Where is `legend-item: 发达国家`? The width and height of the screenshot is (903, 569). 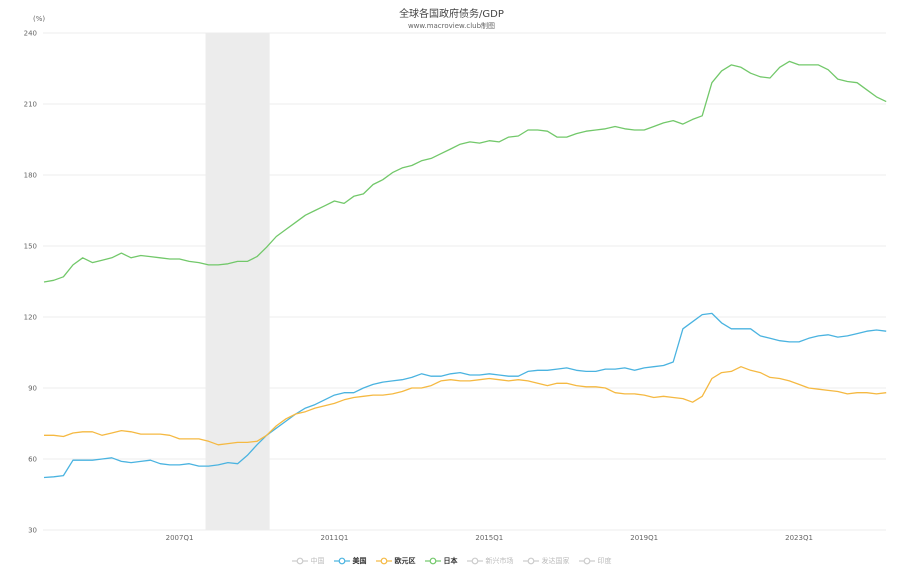
legend-item: 发达国家 is located at coordinates (546, 561).